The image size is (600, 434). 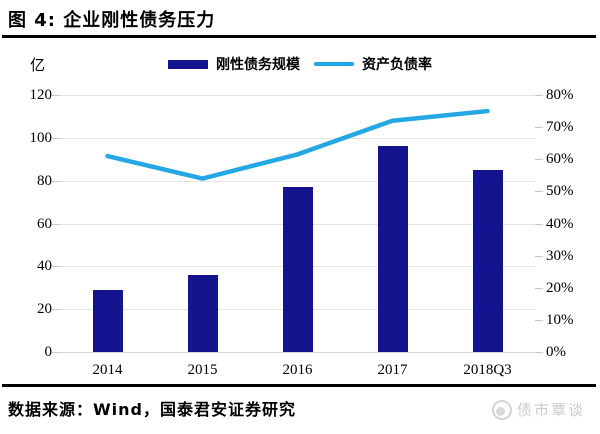 I want to click on secondary-axis-tick-label: 10%, so click(x=560, y=319).